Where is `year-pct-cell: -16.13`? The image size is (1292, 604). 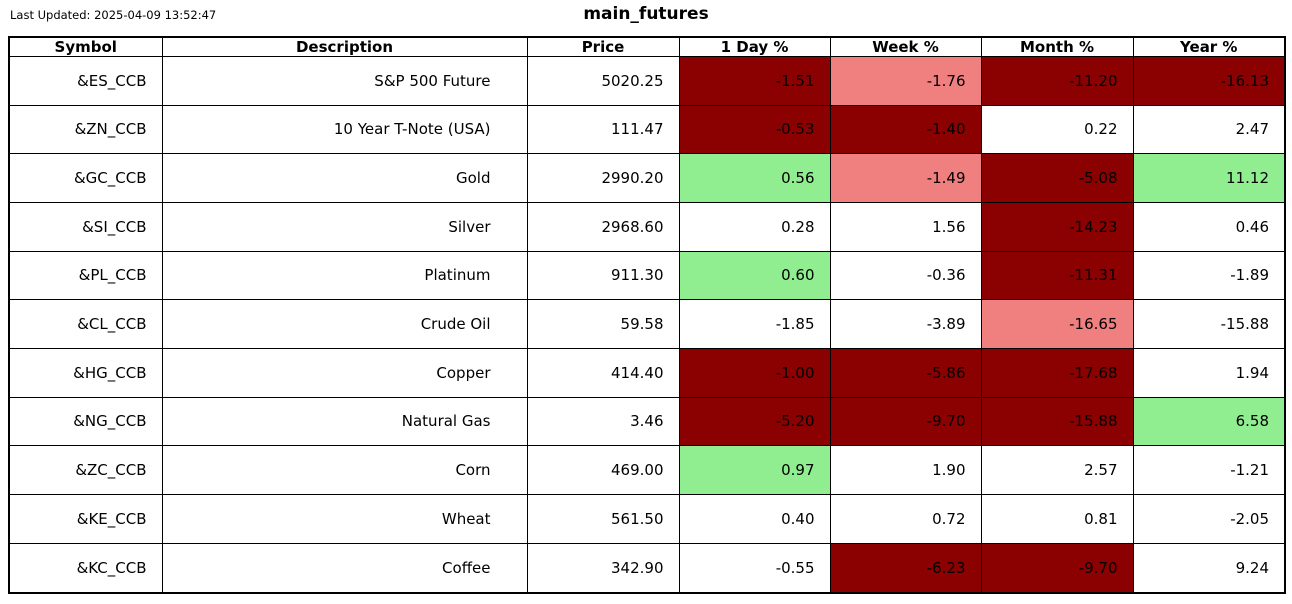
year-pct-cell: -16.13 is located at coordinates (1209, 81).